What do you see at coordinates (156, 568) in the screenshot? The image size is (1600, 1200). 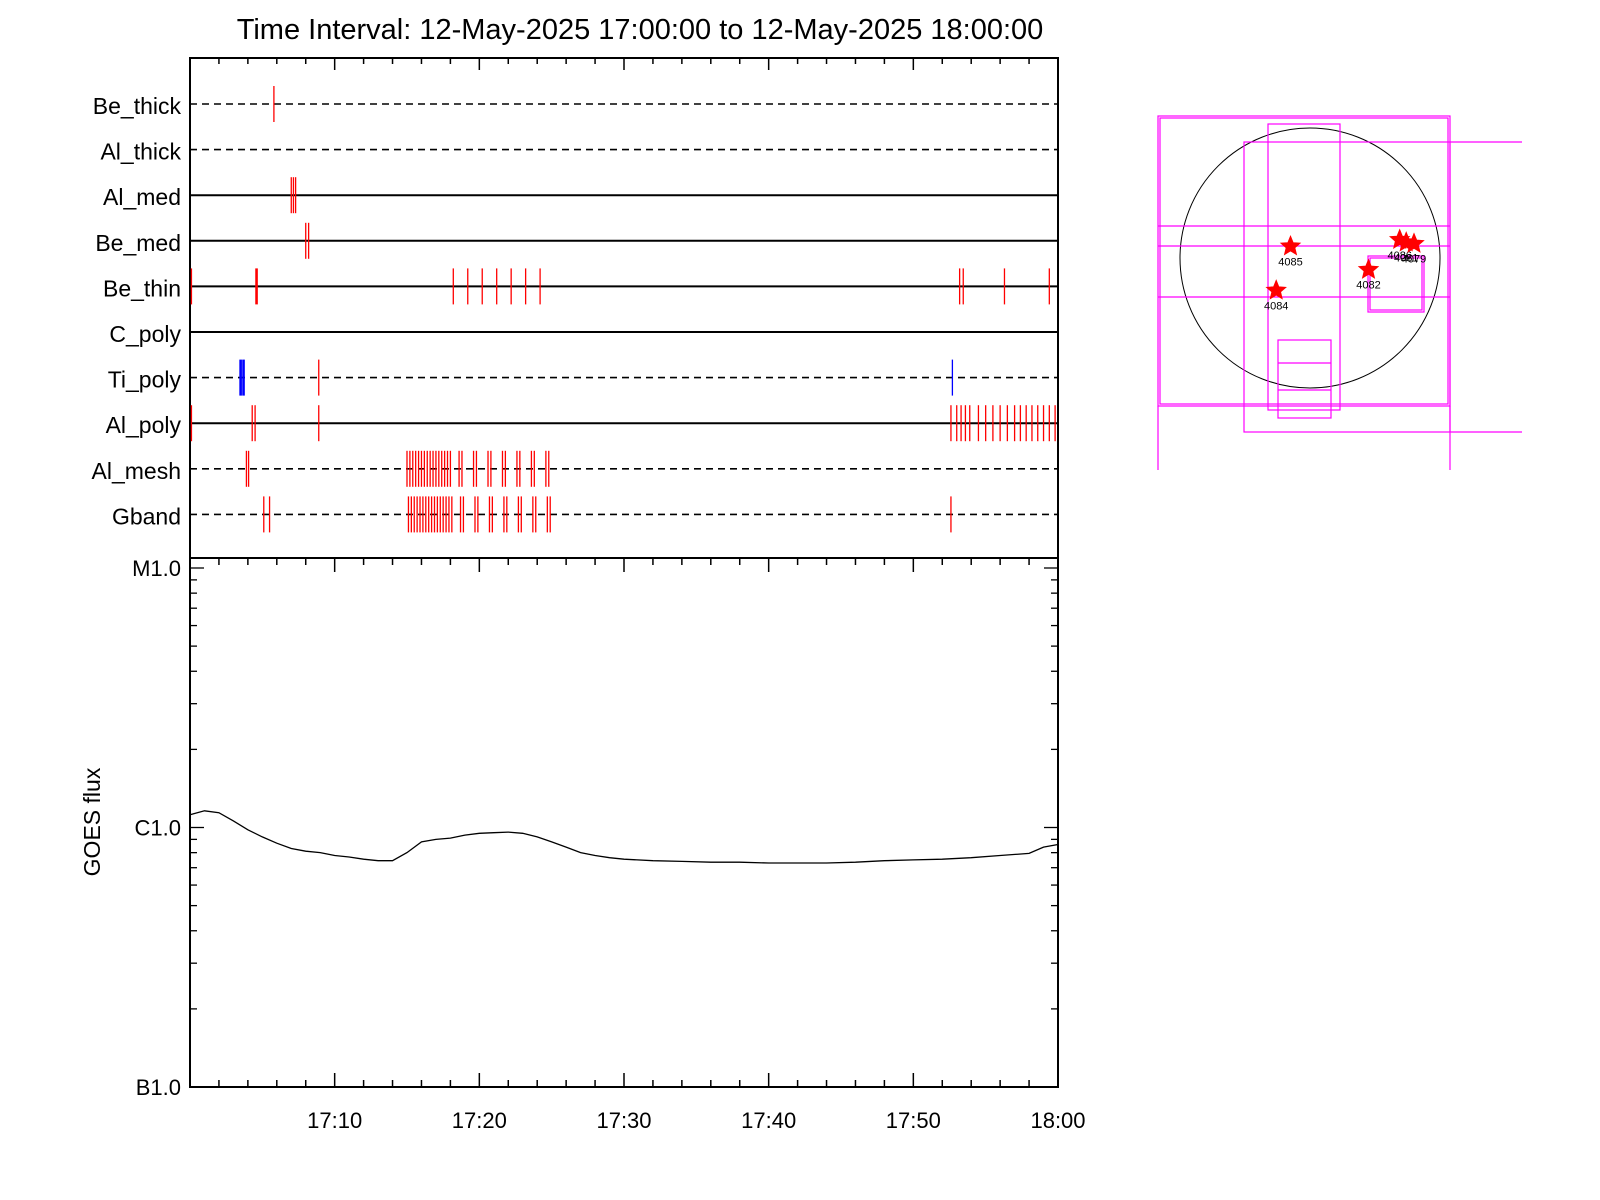 I see `y-tick-label: M1.0` at bounding box center [156, 568].